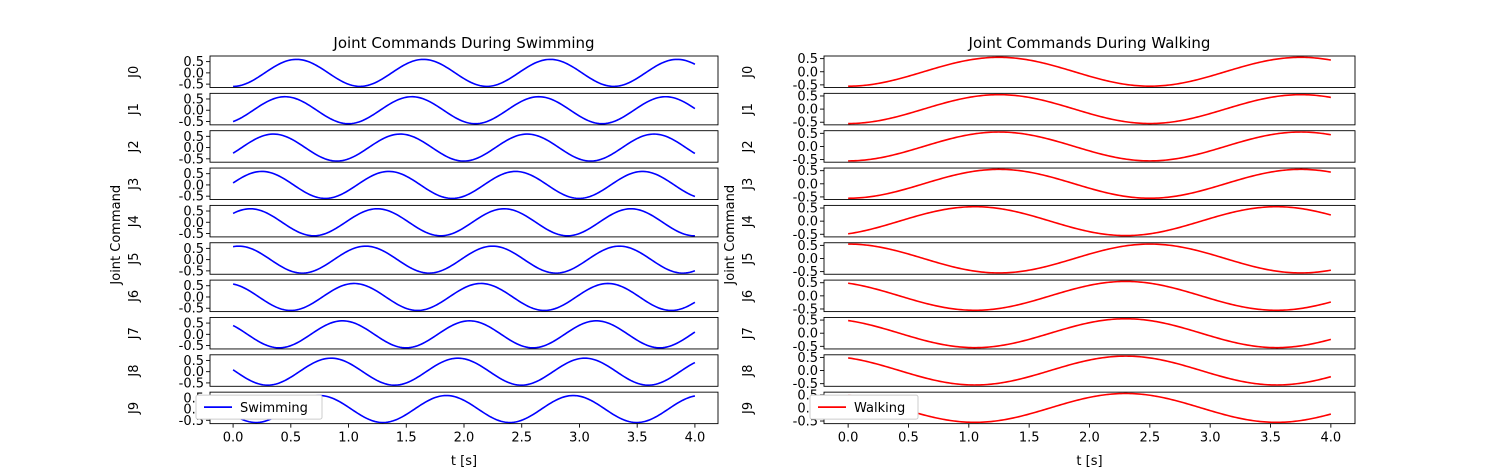  Describe the element at coordinates (464, 297) in the screenshot. I see `series-line-j6` at that location.